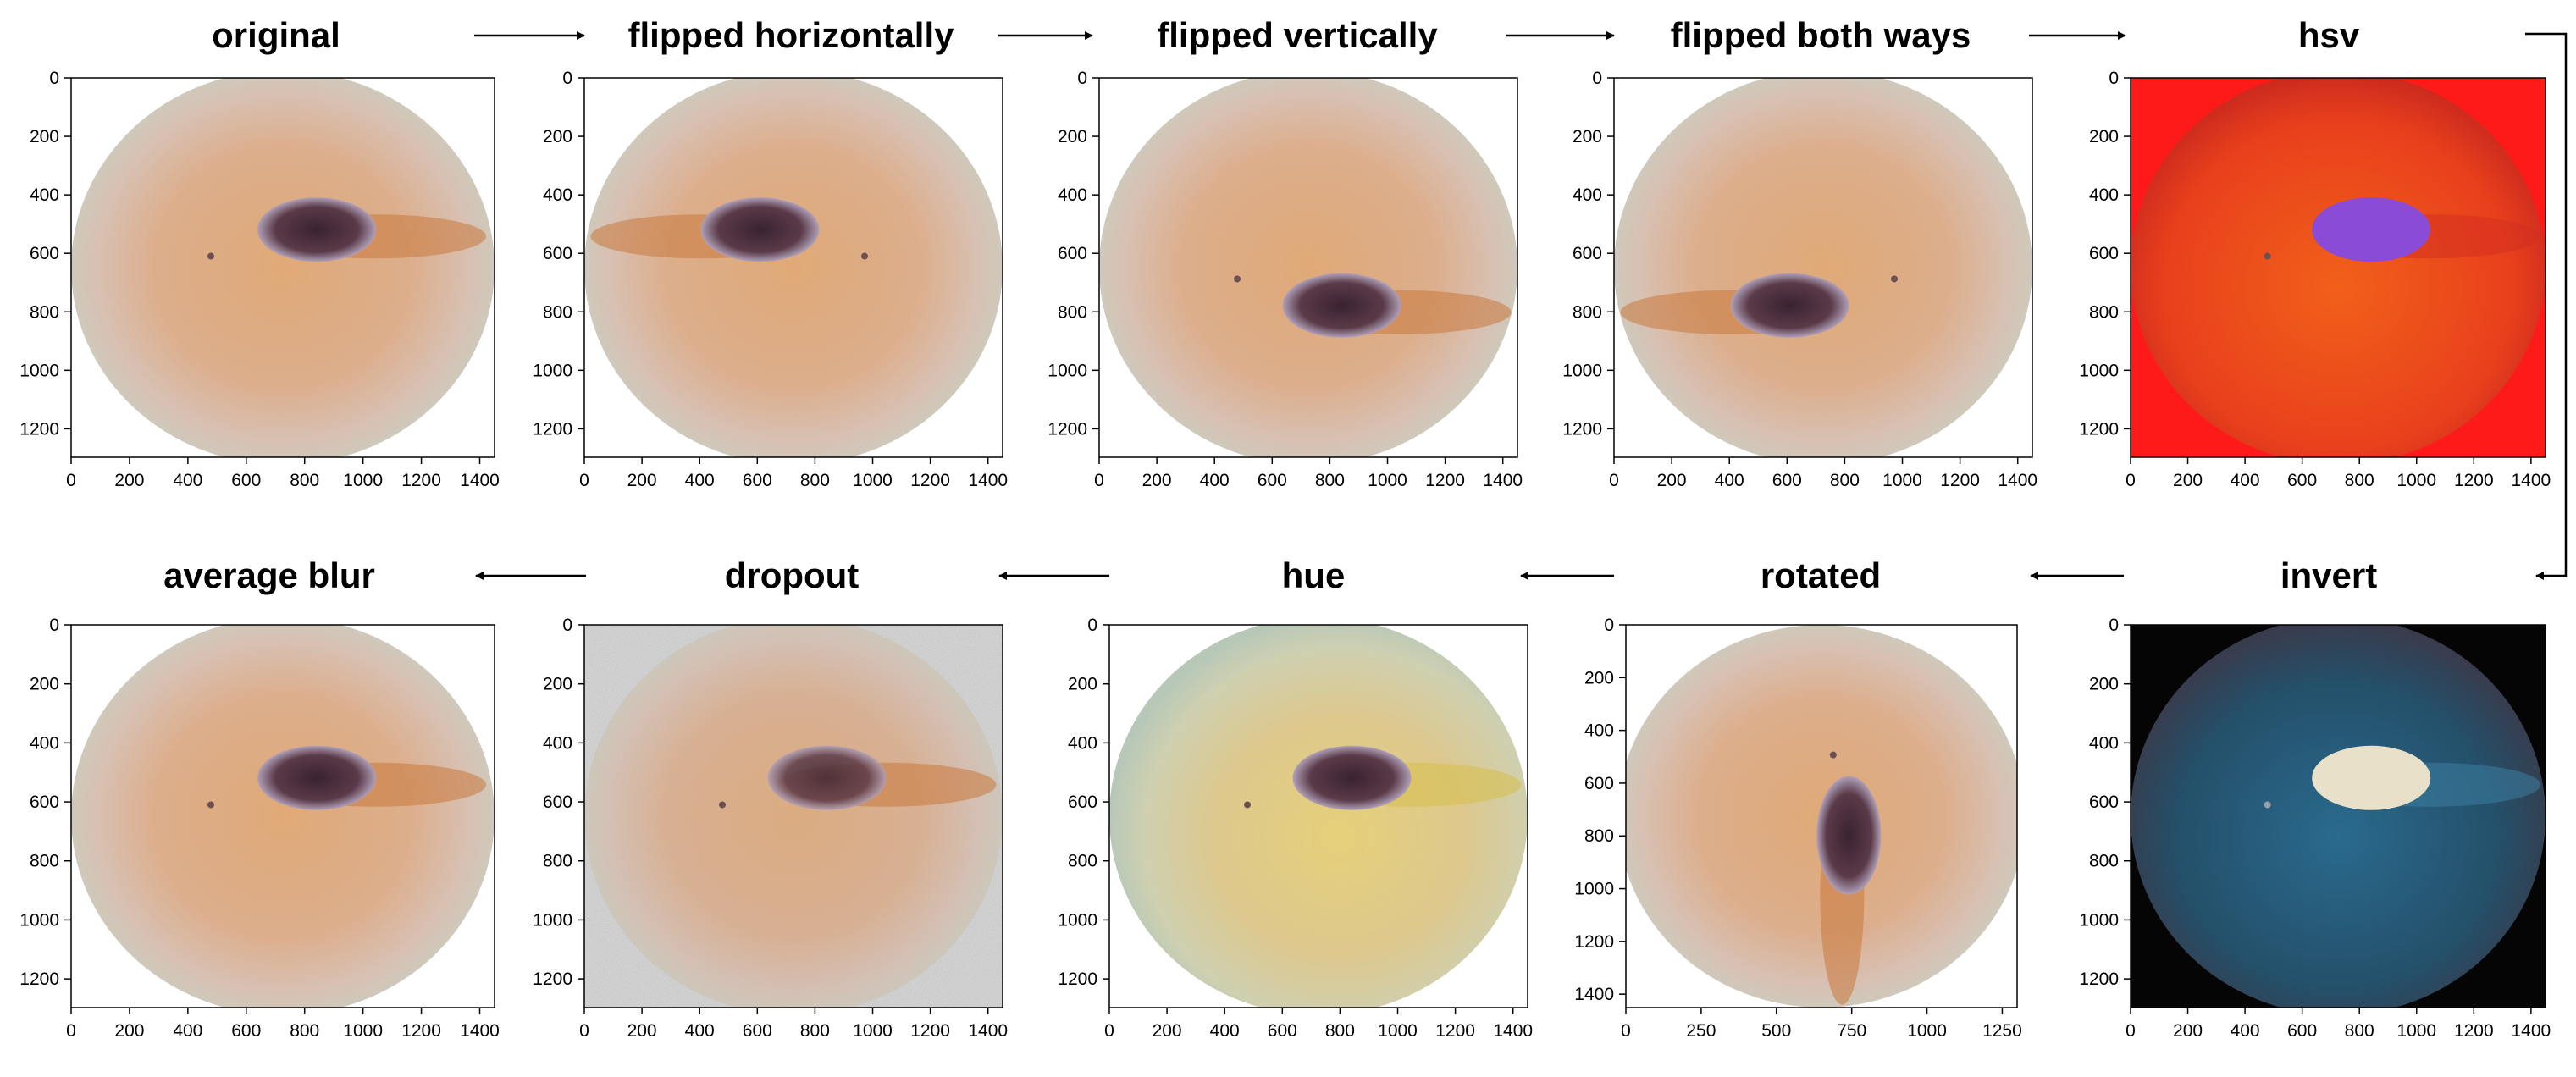 The height and width of the screenshot is (1077, 2576). Describe the element at coordinates (276, 35) in the screenshot. I see `panel-title: original` at that location.